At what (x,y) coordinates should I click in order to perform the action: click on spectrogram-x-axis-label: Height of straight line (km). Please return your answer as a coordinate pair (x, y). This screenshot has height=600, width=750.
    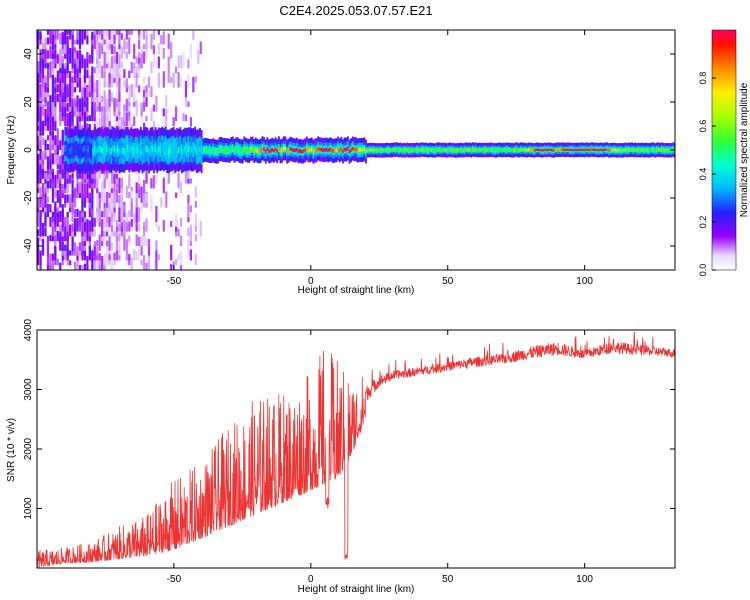
    Looking at the image, I should click on (356, 290).